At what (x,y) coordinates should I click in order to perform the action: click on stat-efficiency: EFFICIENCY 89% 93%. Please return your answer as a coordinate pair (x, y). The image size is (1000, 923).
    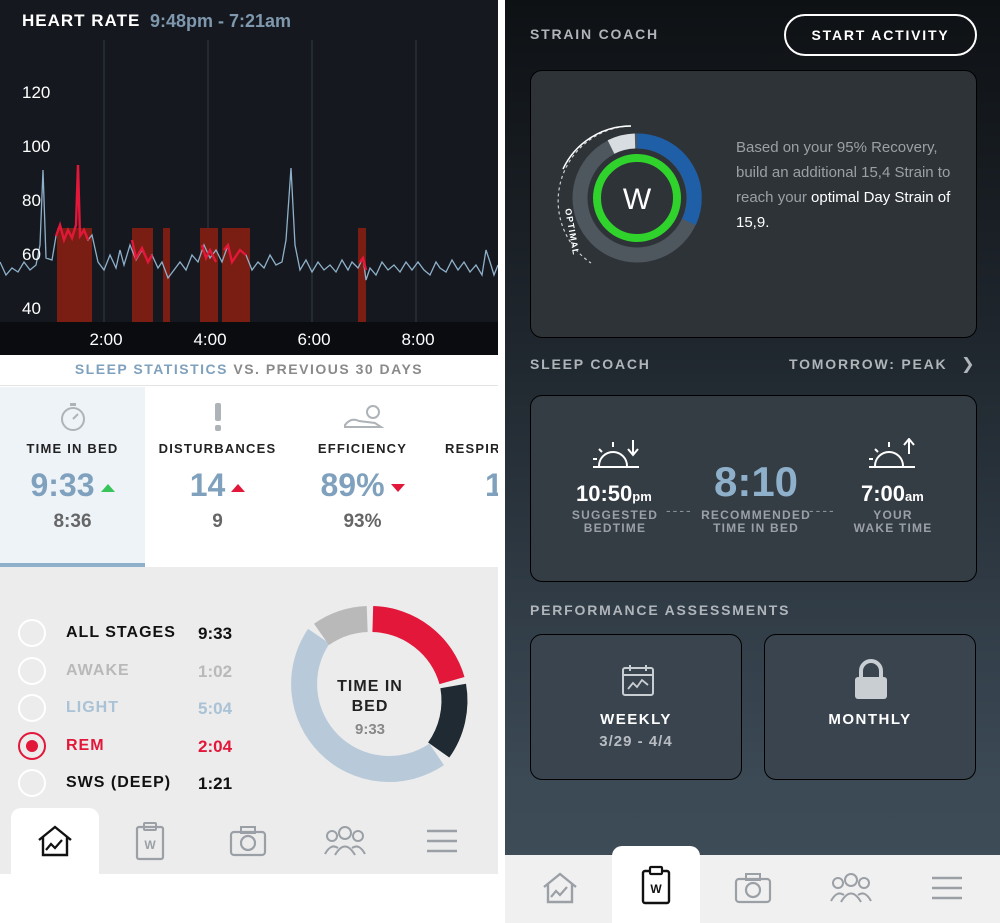
    Looking at the image, I should click on (362, 477).